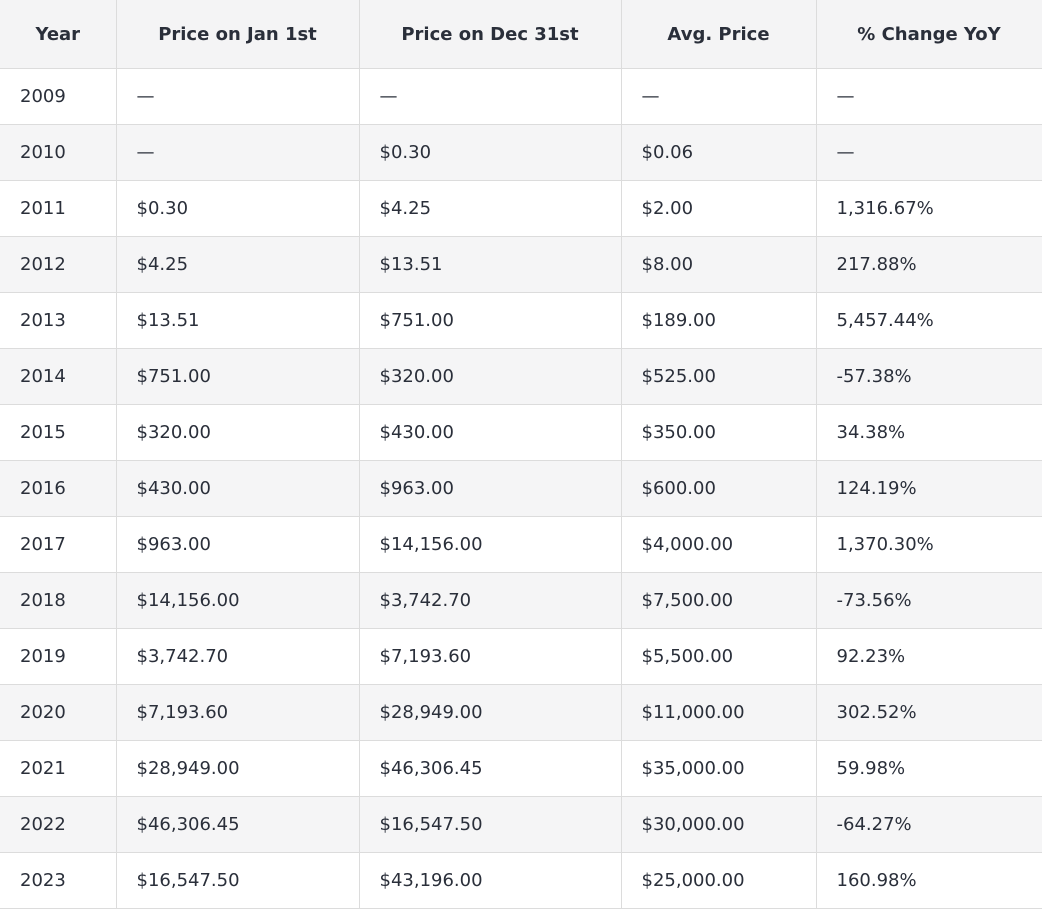 This screenshot has width=1042, height=909. Describe the element at coordinates (490, 376) in the screenshot. I see `cell-price-dec-31: $320.00` at that location.